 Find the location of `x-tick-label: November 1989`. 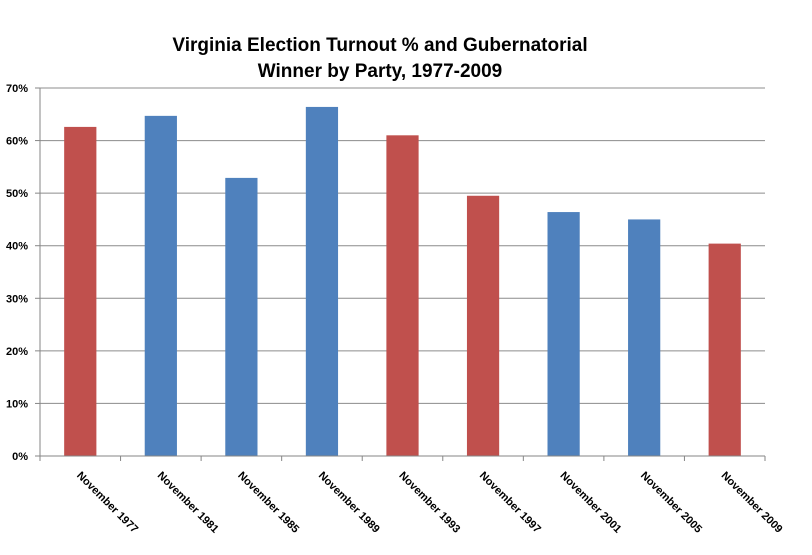

x-tick-label: November 1989 is located at coordinates (349, 503).